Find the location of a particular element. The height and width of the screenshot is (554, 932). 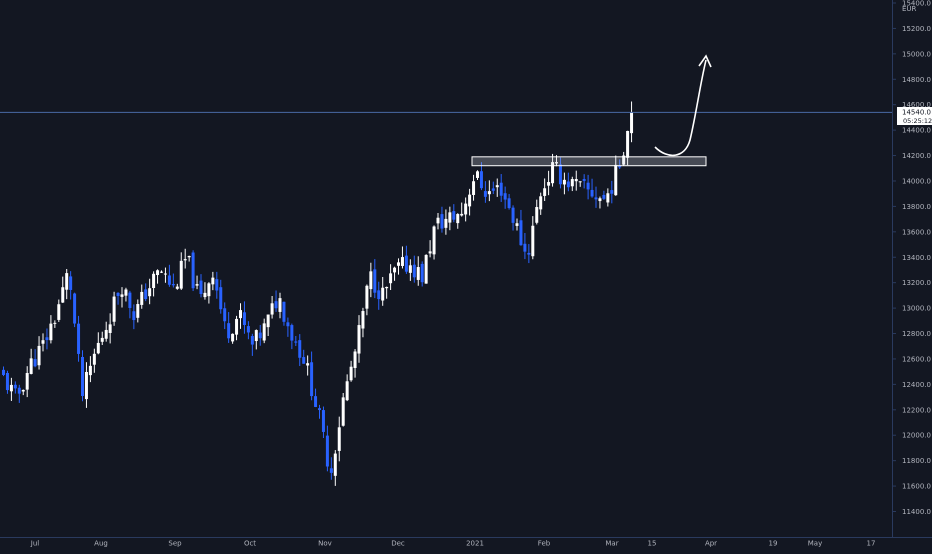

time-axis-label: Feb is located at coordinates (544, 544).